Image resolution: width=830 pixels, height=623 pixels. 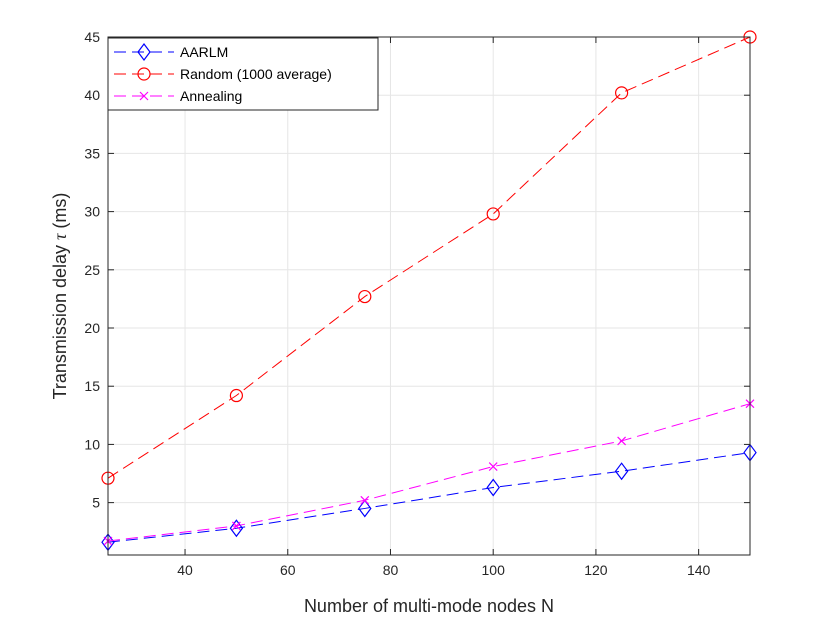 What do you see at coordinates (494, 570) in the screenshot?
I see `x-tick-label-100: 100` at bounding box center [494, 570].